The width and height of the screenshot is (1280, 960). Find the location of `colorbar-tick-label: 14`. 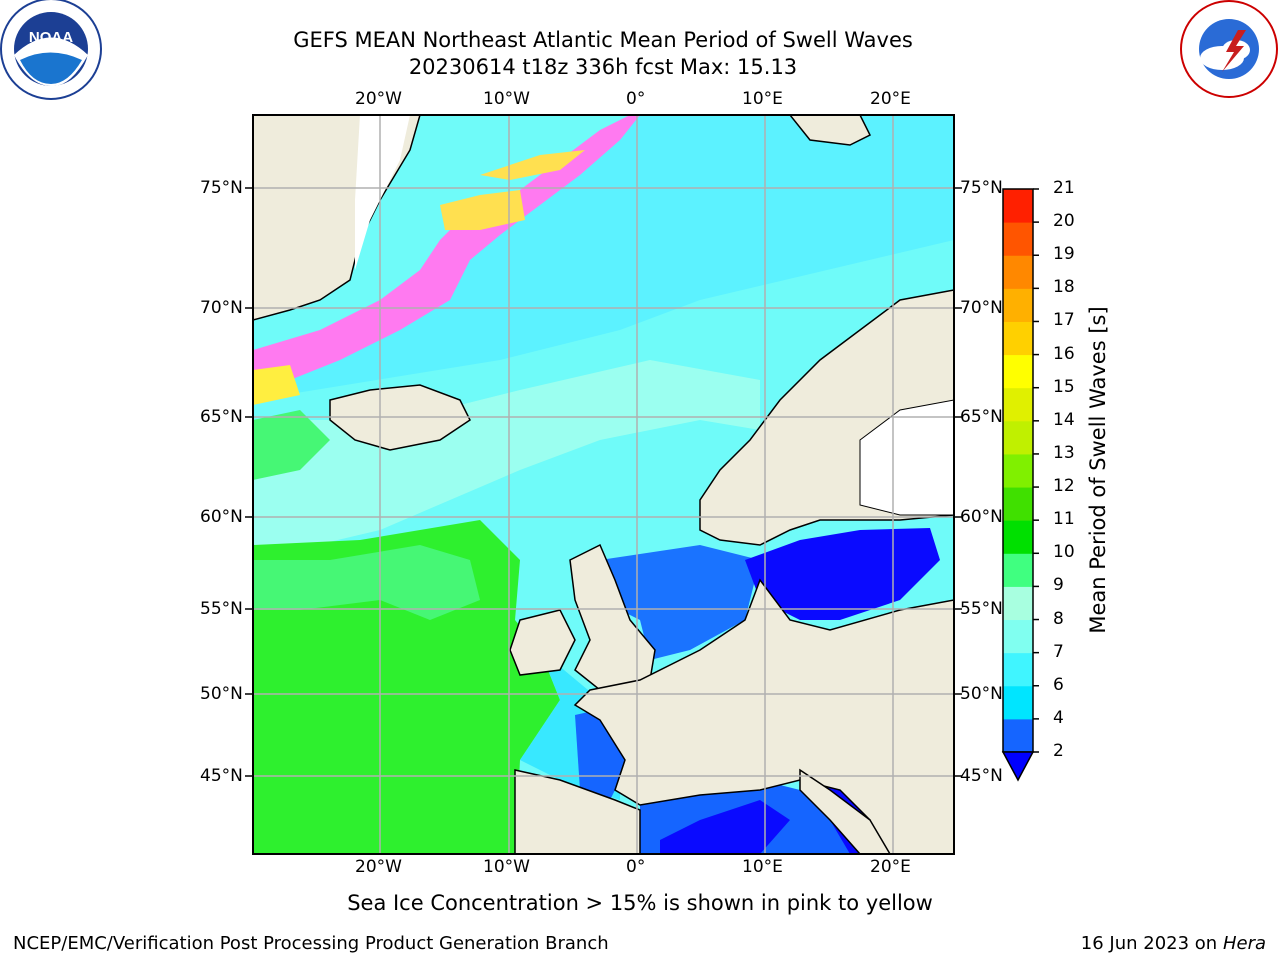

colorbar-tick-label: 14 is located at coordinates (1064, 419).